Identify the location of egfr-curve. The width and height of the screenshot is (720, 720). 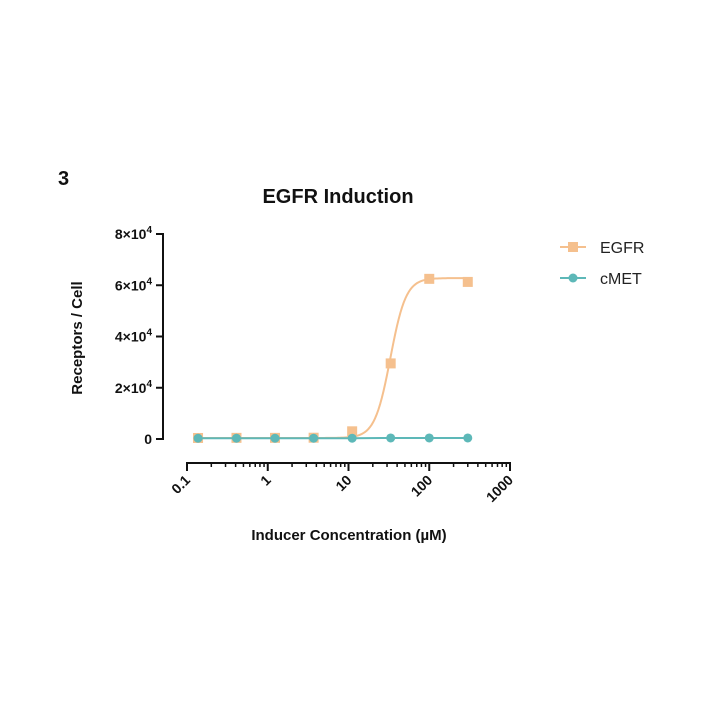
(333, 358).